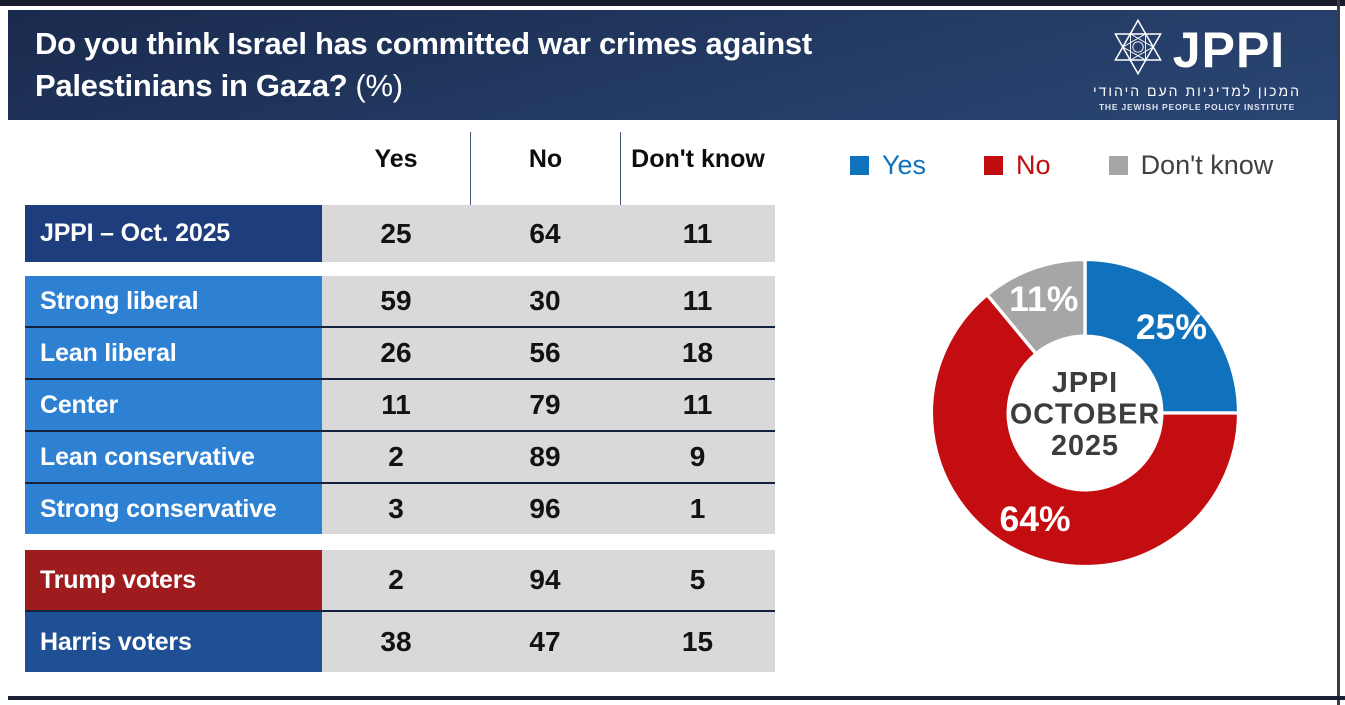 This screenshot has width=1345, height=705. What do you see at coordinates (545, 301) in the screenshot?
I see `cell-no: 30` at bounding box center [545, 301].